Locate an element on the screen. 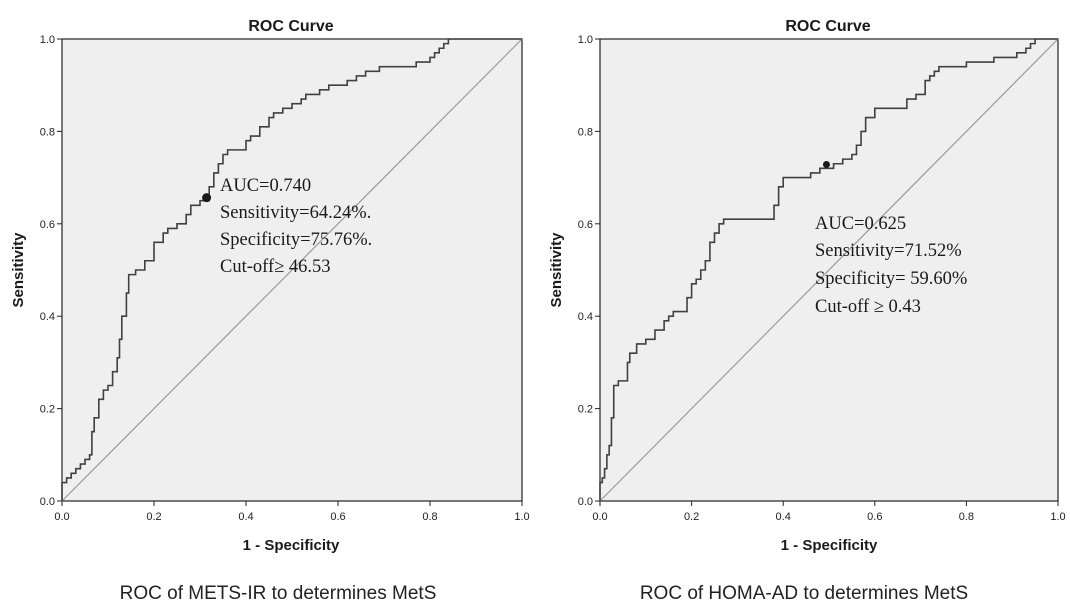  figure-caption: ROC of METS-IR to determines MetS is located at coordinates (278, 593).